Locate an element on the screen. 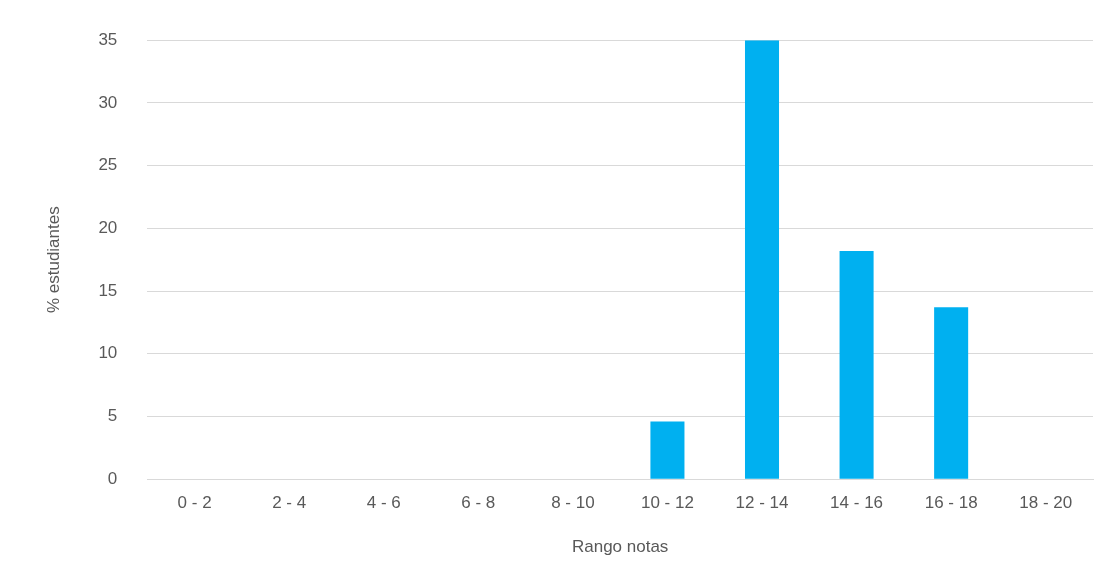 This screenshot has width=1118, height=577. y-tick-label: 30 is located at coordinates (108, 102).